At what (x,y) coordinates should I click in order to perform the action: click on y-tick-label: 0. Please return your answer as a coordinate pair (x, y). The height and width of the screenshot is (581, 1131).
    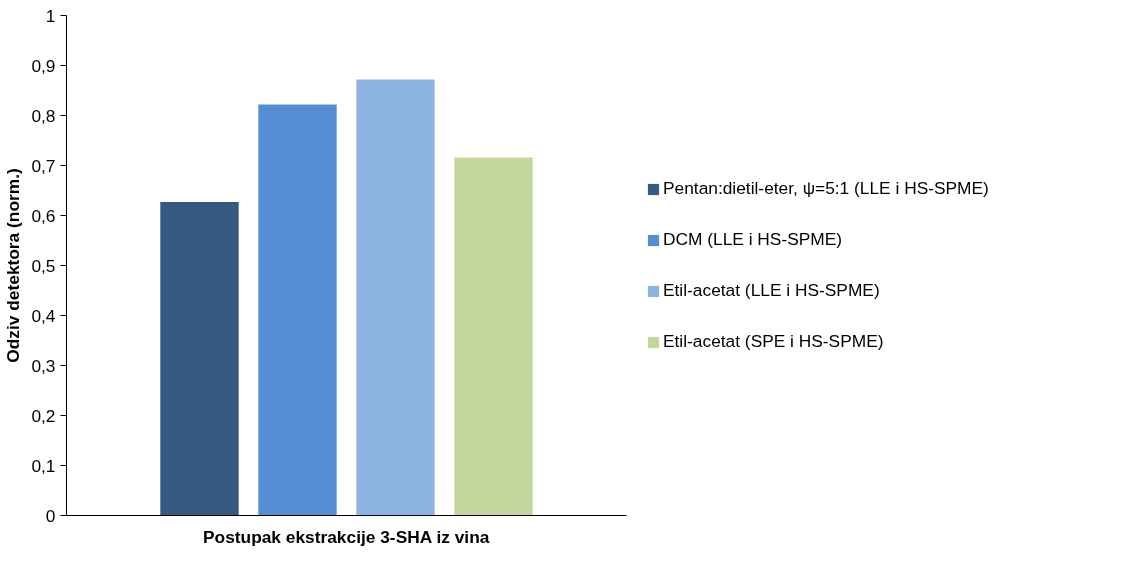
    Looking at the image, I should click on (50, 515).